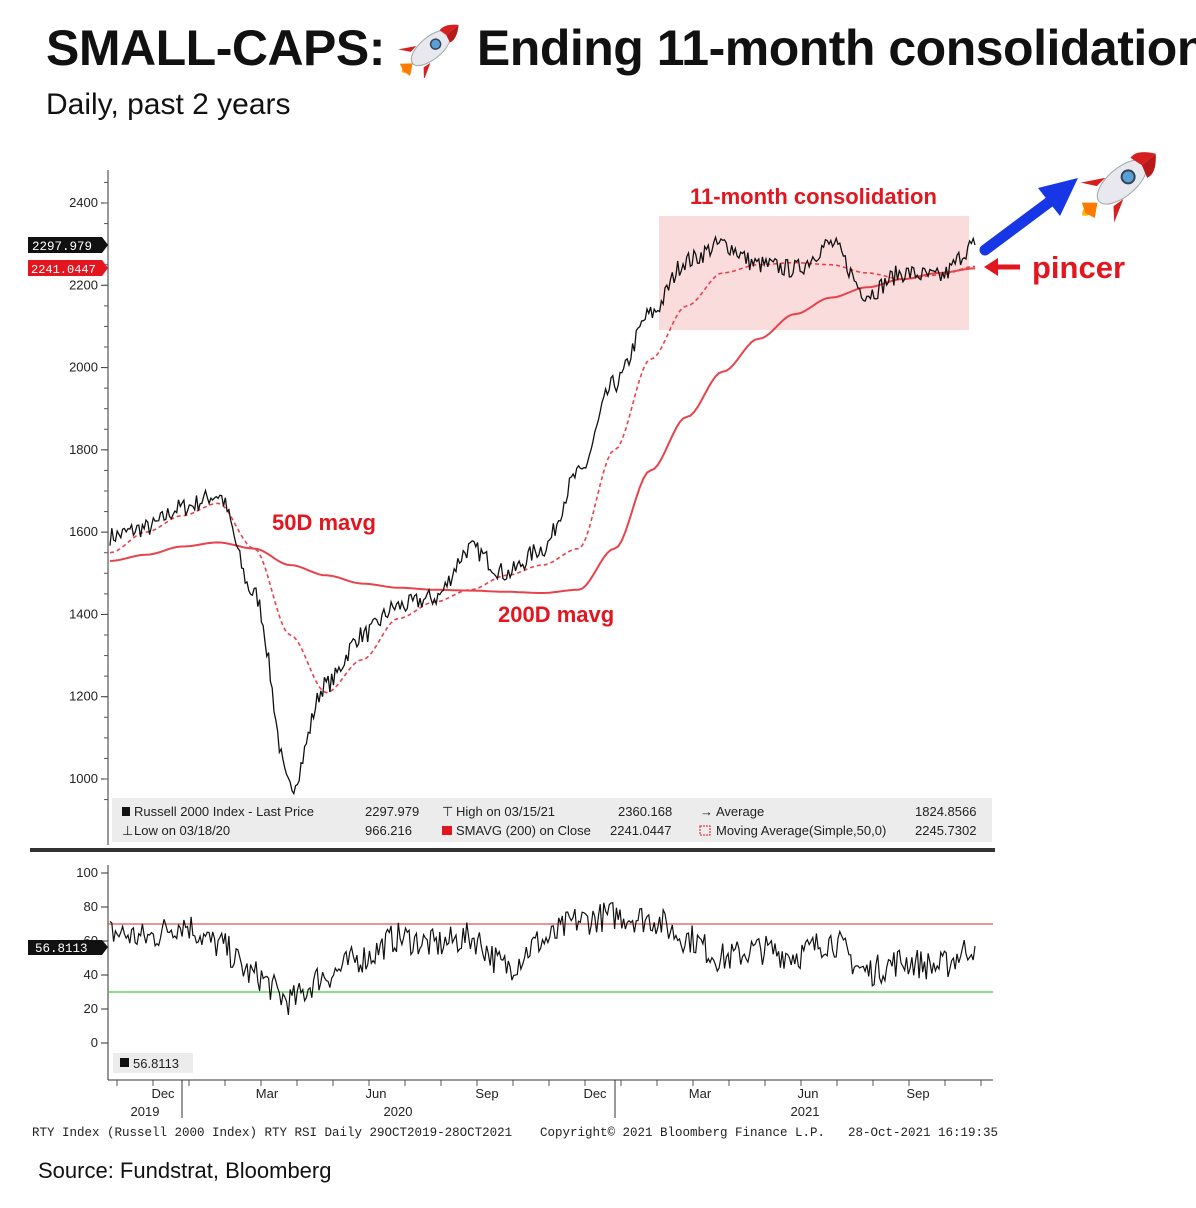  What do you see at coordinates (83, 778) in the screenshot?
I see `price-tick-label: 1000` at bounding box center [83, 778].